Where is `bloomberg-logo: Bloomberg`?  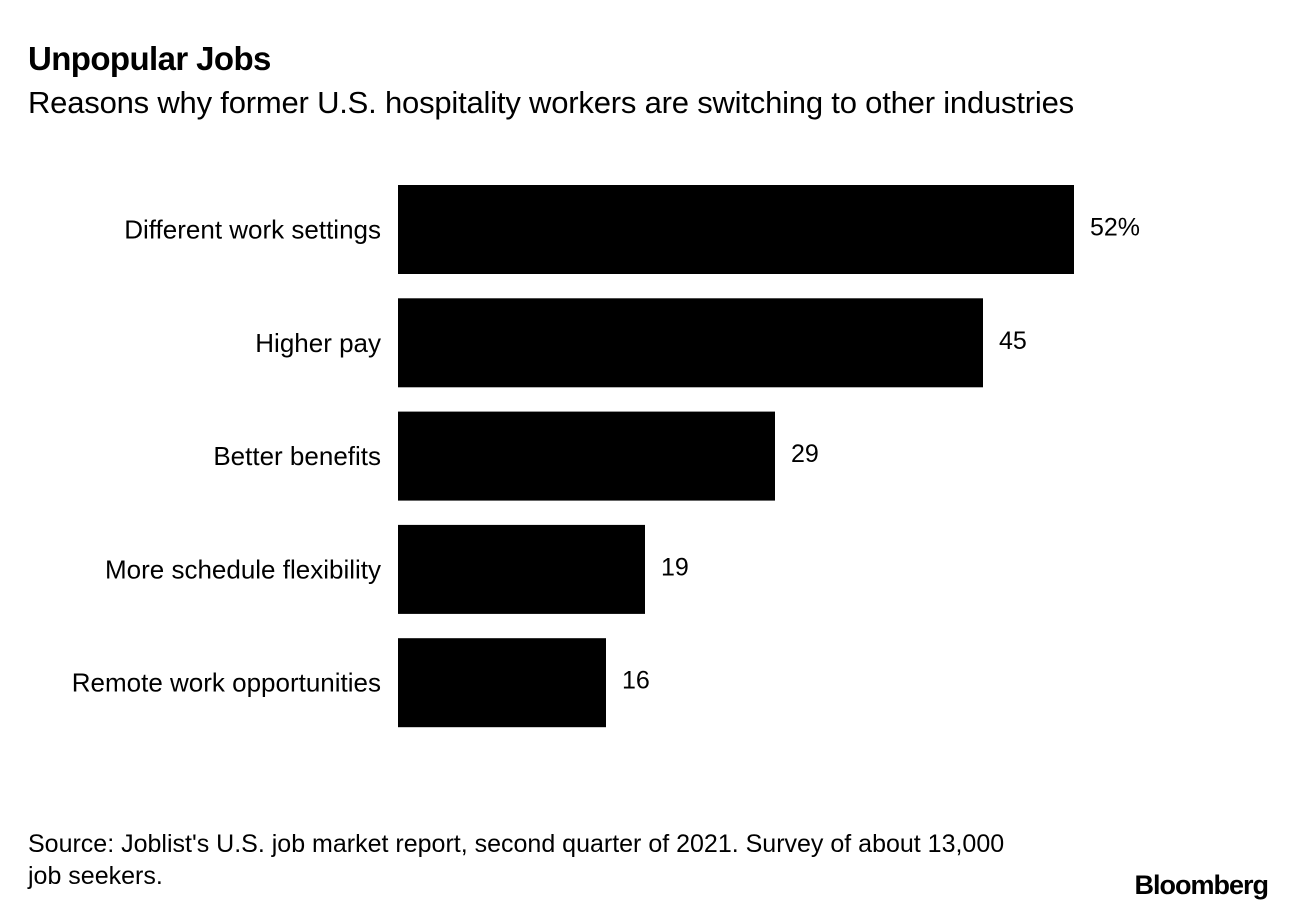
bloomberg-logo: Bloomberg is located at coordinates (1201, 885).